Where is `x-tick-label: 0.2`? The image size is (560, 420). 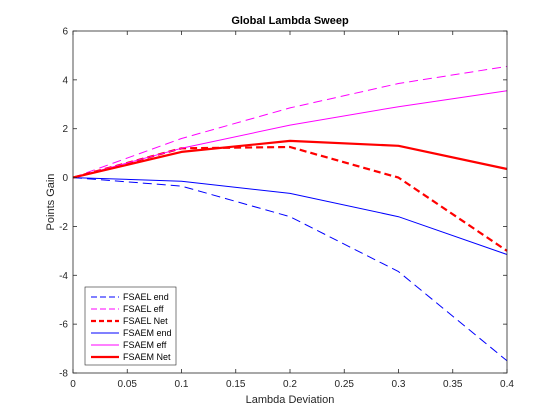
x-tick-label: 0.2 is located at coordinates (290, 384).